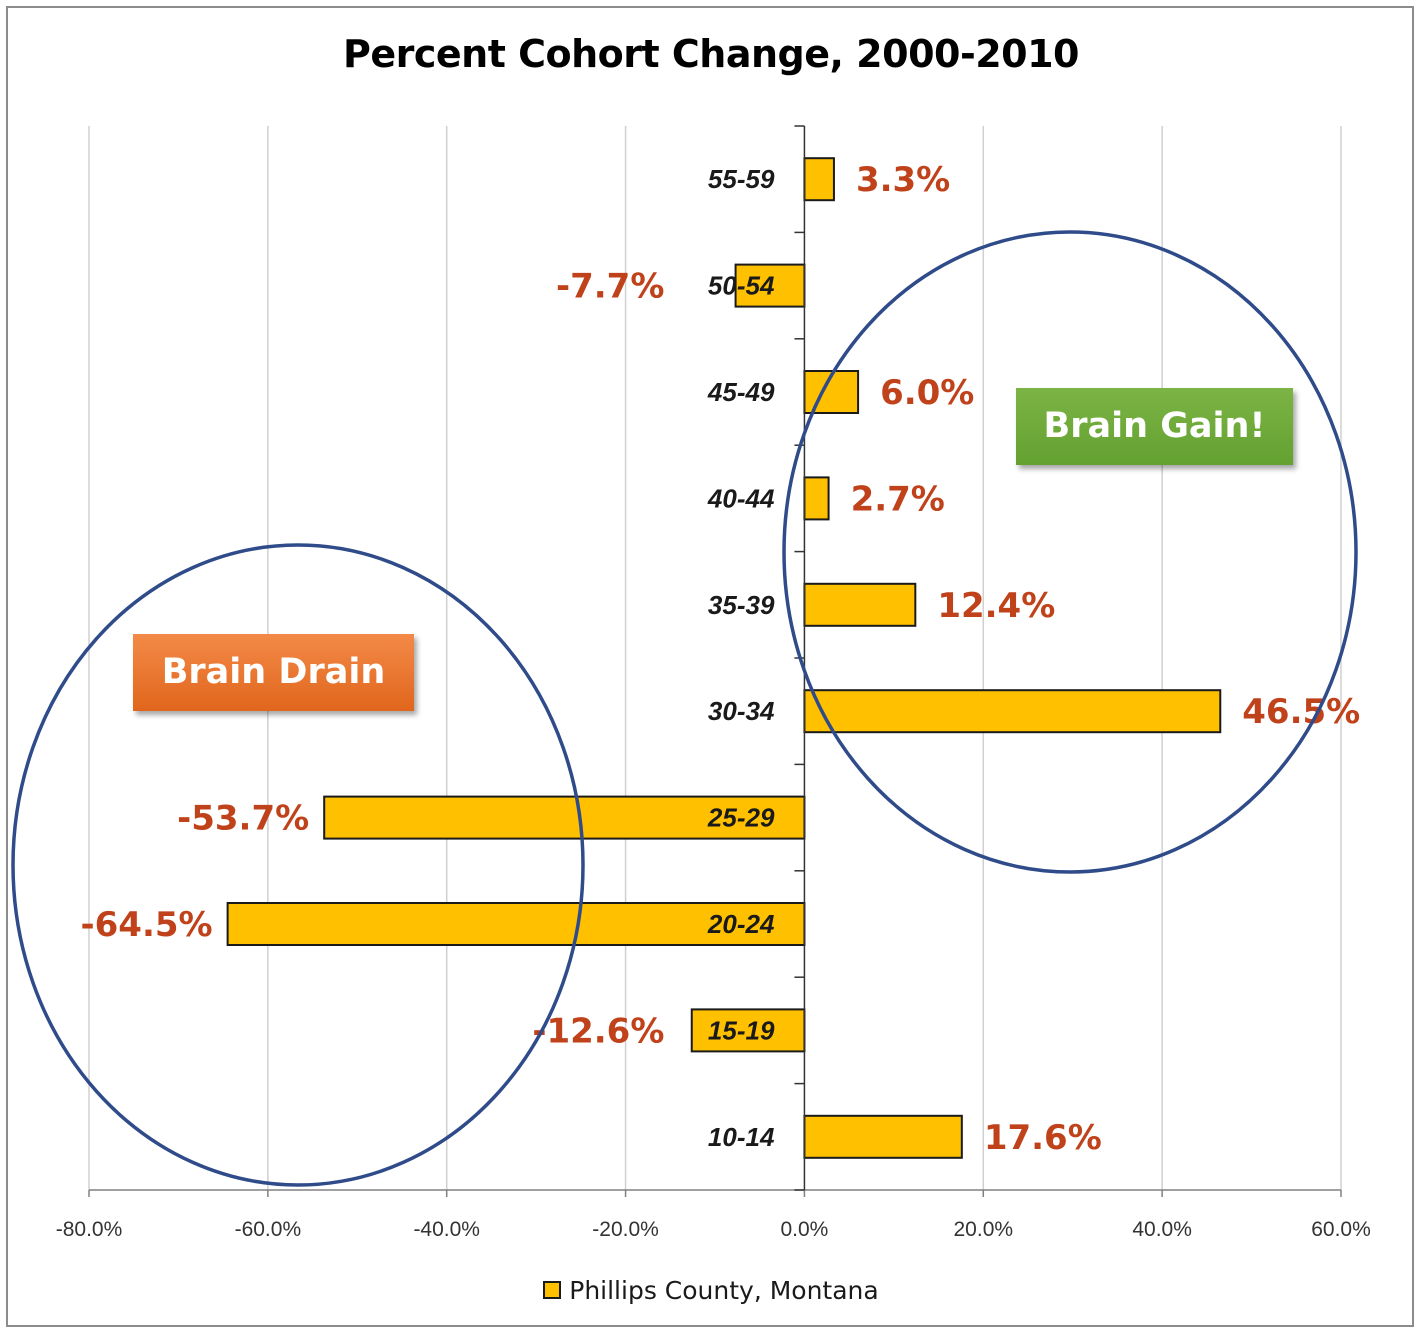 This screenshot has height=1333, width=1422. Describe the element at coordinates (903, 180) in the screenshot. I see `data-label: 3.3%` at that location.